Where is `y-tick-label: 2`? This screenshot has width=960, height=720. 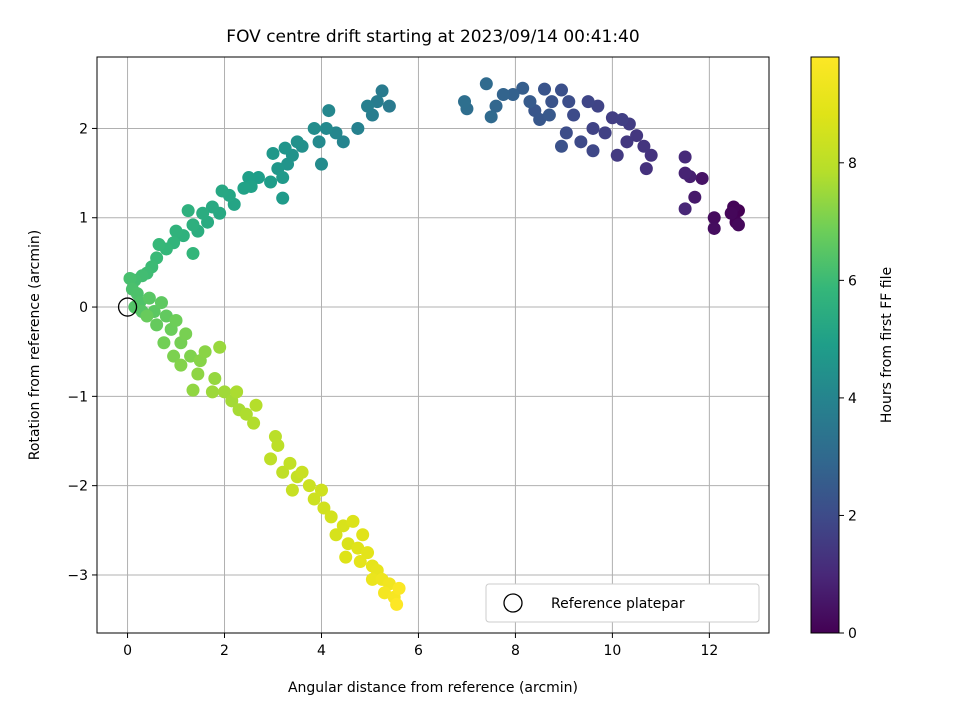
y-tick-label: 2 is located at coordinates (83, 129).